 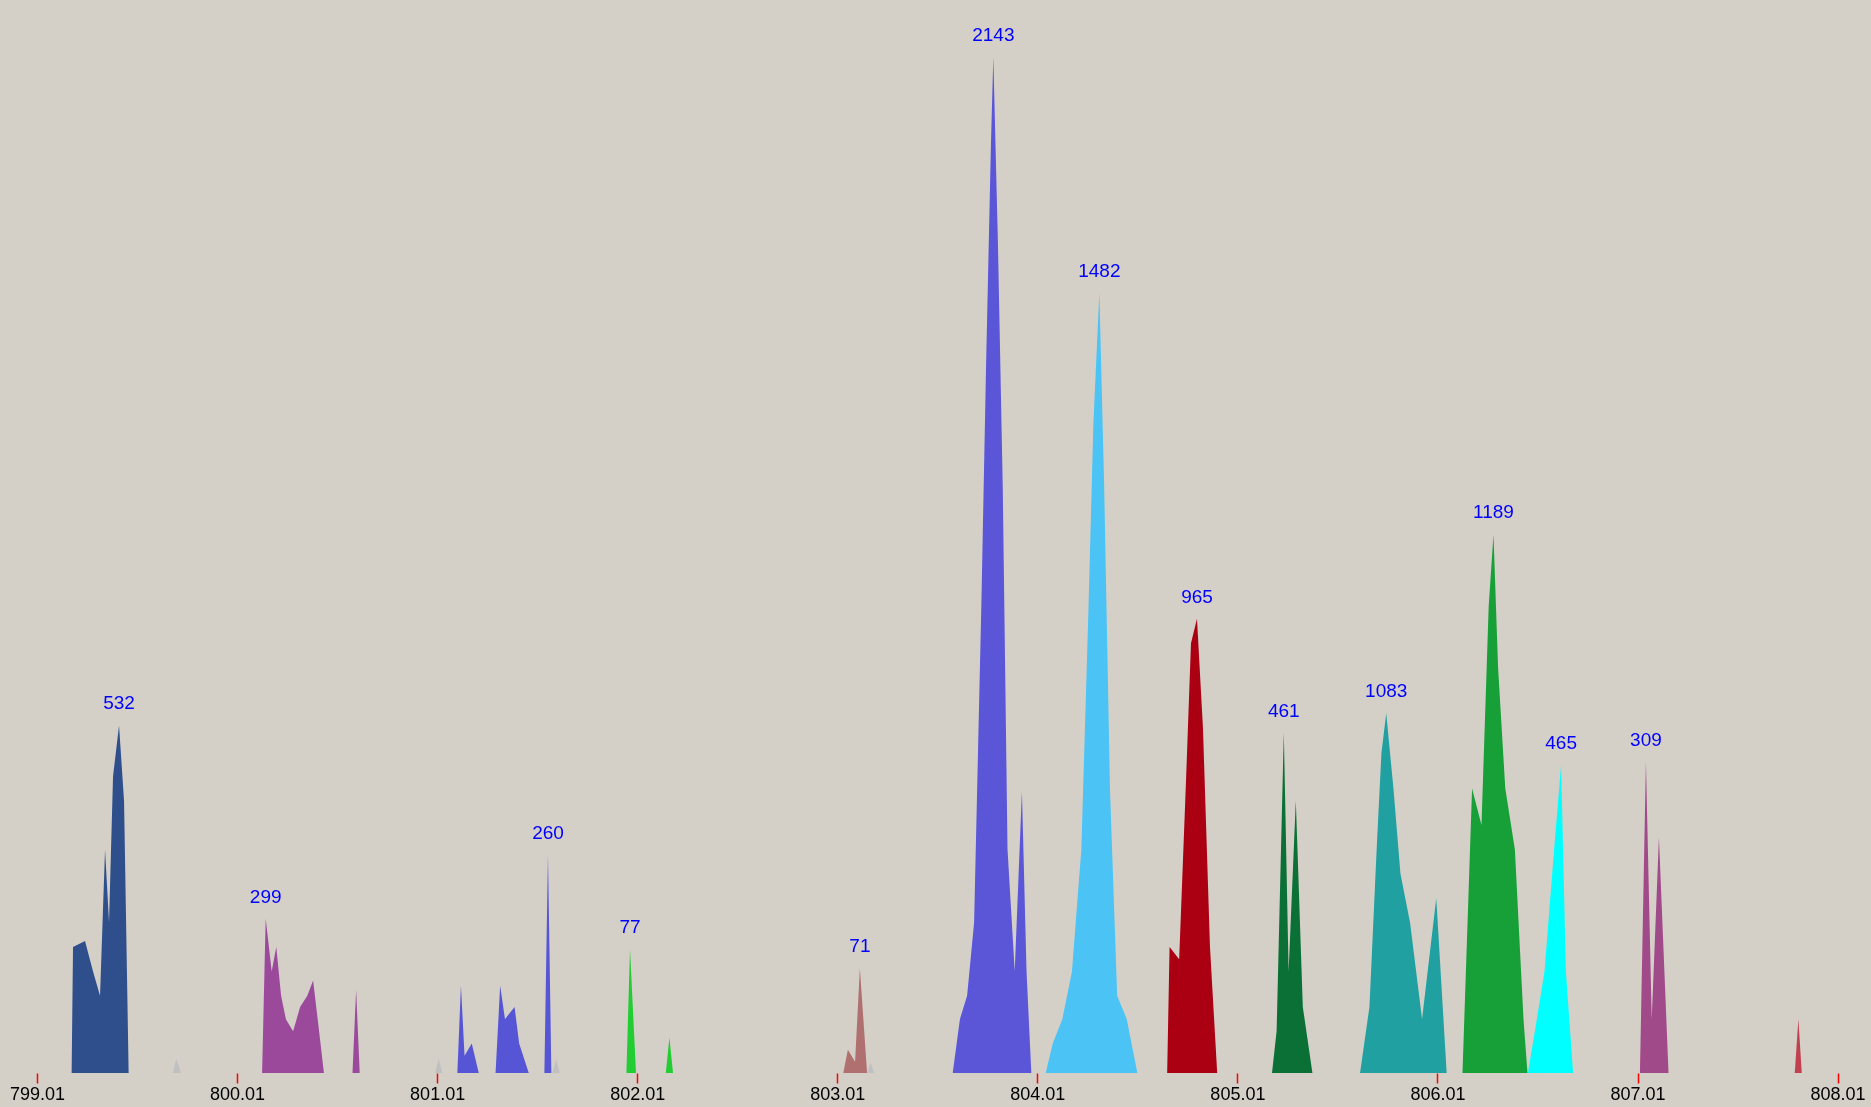 What do you see at coordinates (860, 946) in the screenshot?
I see `annotation: 71` at bounding box center [860, 946].